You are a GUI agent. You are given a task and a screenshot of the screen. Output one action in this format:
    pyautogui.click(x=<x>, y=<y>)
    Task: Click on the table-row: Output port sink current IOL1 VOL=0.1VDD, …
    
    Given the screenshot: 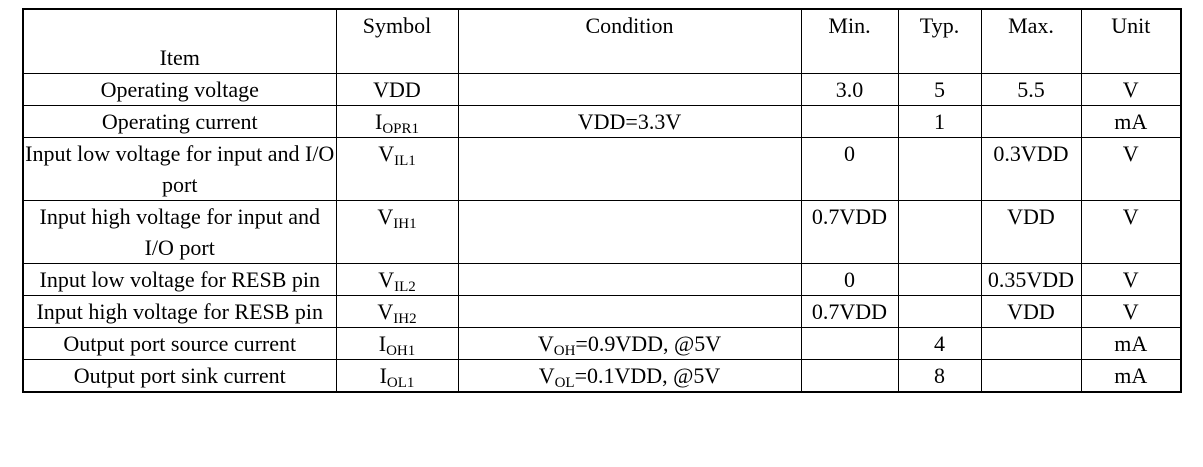 What is the action you would take?
    pyautogui.click(x=602, y=376)
    